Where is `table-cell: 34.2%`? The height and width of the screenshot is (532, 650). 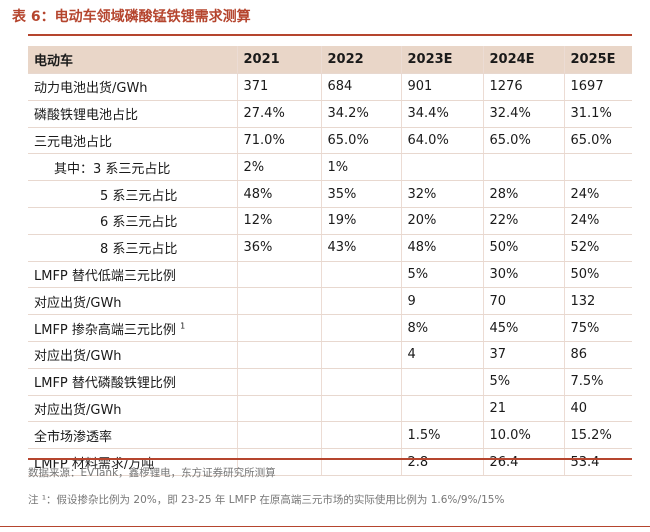 table-cell: 34.2% is located at coordinates (360, 114).